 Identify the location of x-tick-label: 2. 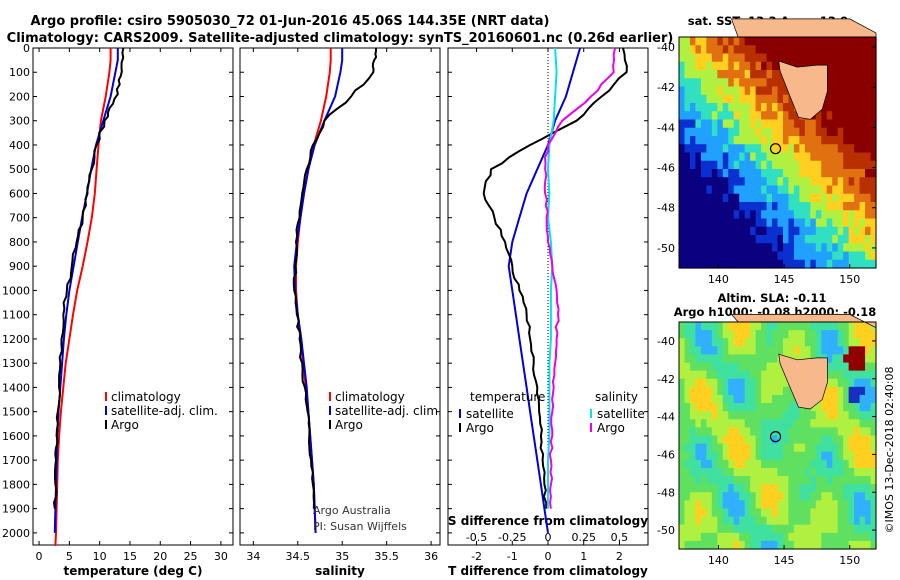
(619, 556).